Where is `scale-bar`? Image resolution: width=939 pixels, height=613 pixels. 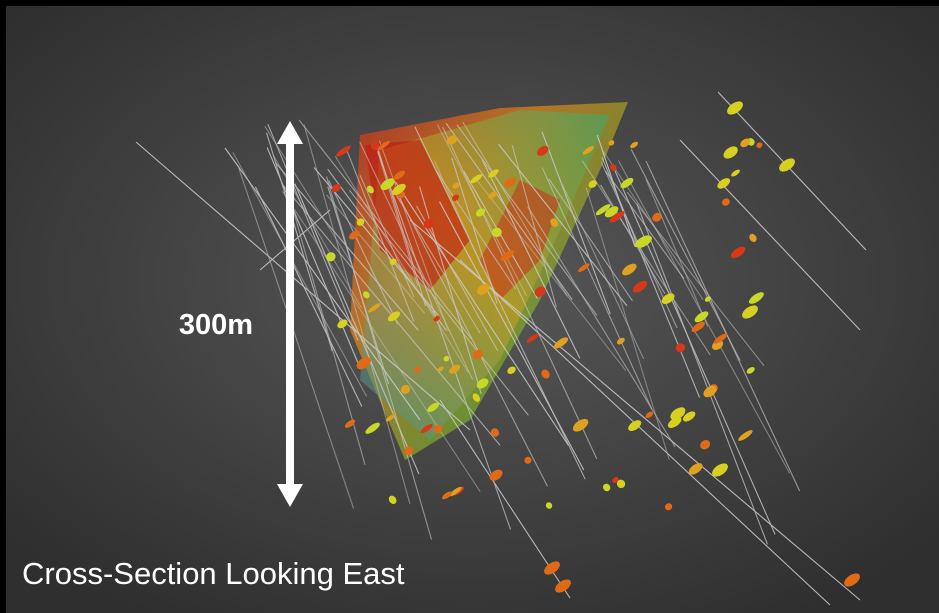 scale-bar is located at coordinates (290, 314).